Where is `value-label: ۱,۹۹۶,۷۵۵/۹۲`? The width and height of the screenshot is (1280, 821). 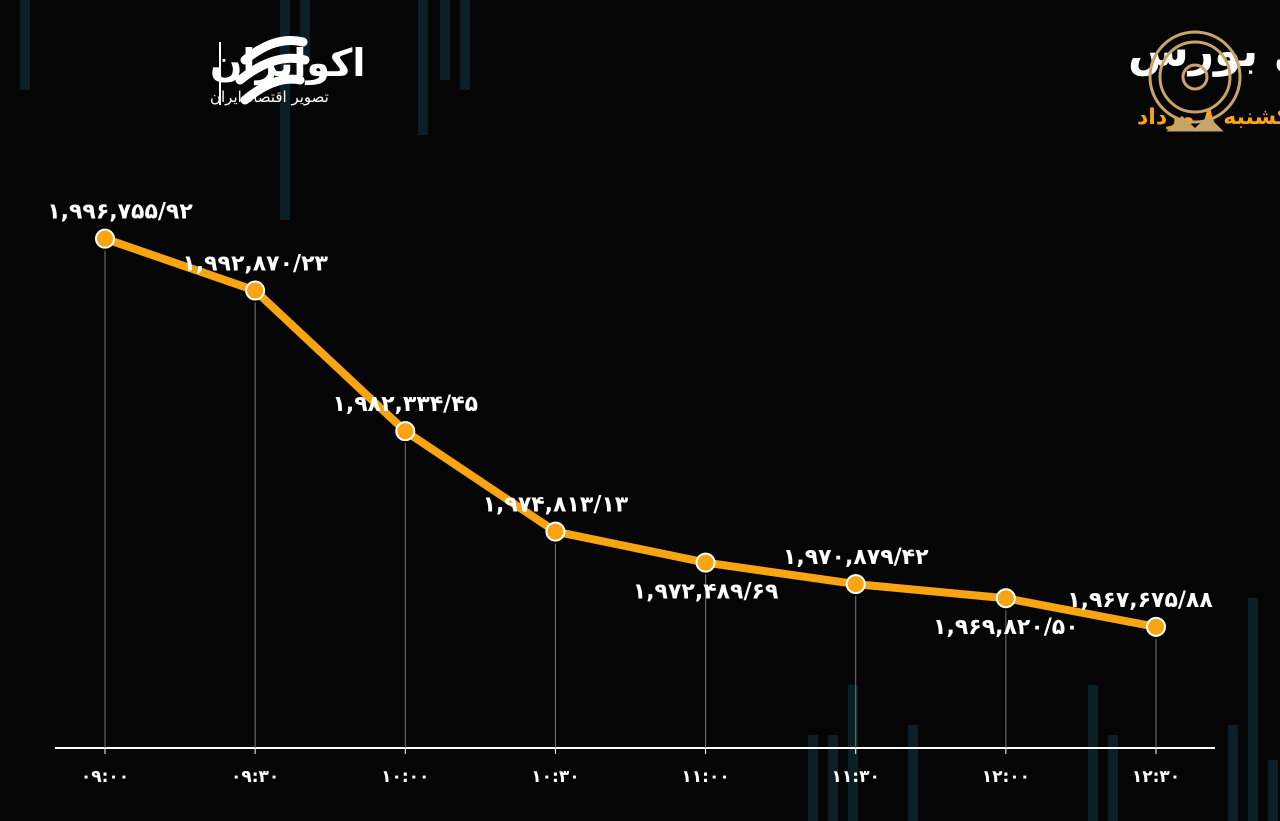 value-label: ۱,۹۹۶,۷۵۵/۹۲ is located at coordinates (120, 212).